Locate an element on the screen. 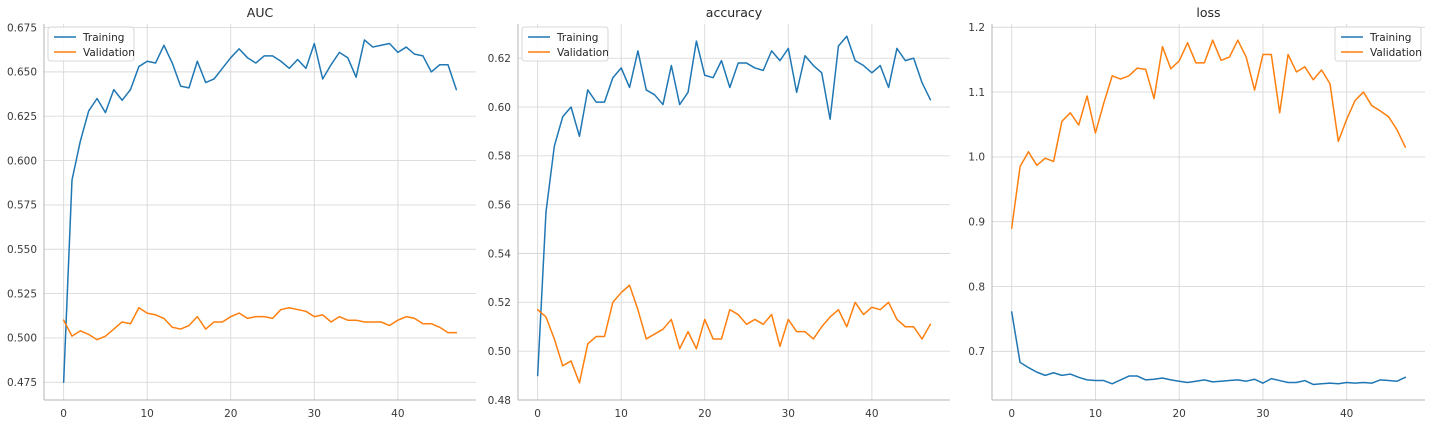 This screenshot has height=424, width=1432. y-tick-label: 1.1 is located at coordinates (976, 93).